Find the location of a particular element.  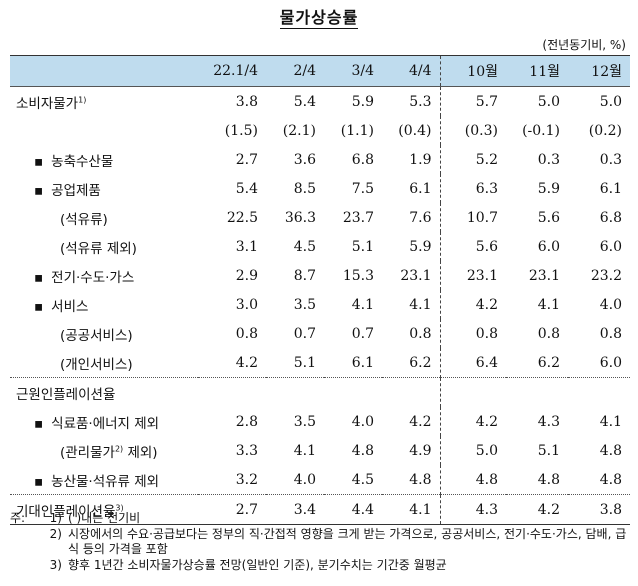

row-label-text: 전기·수도·가스 is located at coordinates (93, 277).